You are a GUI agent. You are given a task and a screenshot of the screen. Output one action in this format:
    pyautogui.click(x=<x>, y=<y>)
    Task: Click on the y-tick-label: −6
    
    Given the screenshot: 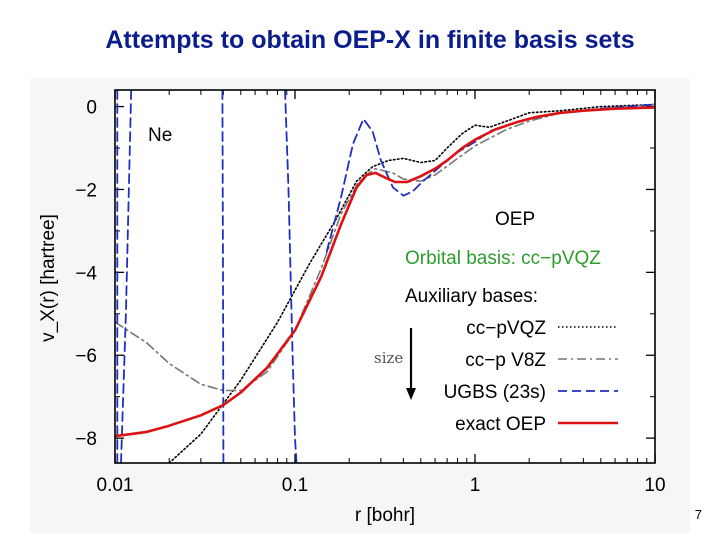 What is the action you would take?
    pyautogui.click(x=86, y=356)
    